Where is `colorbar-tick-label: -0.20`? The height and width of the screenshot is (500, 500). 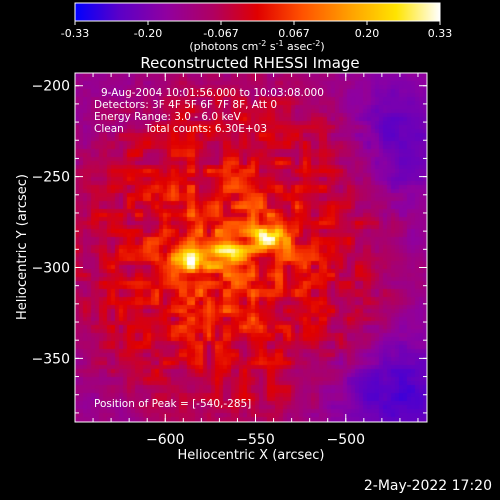
colorbar-tick-label: -0.20 is located at coordinates (148, 33).